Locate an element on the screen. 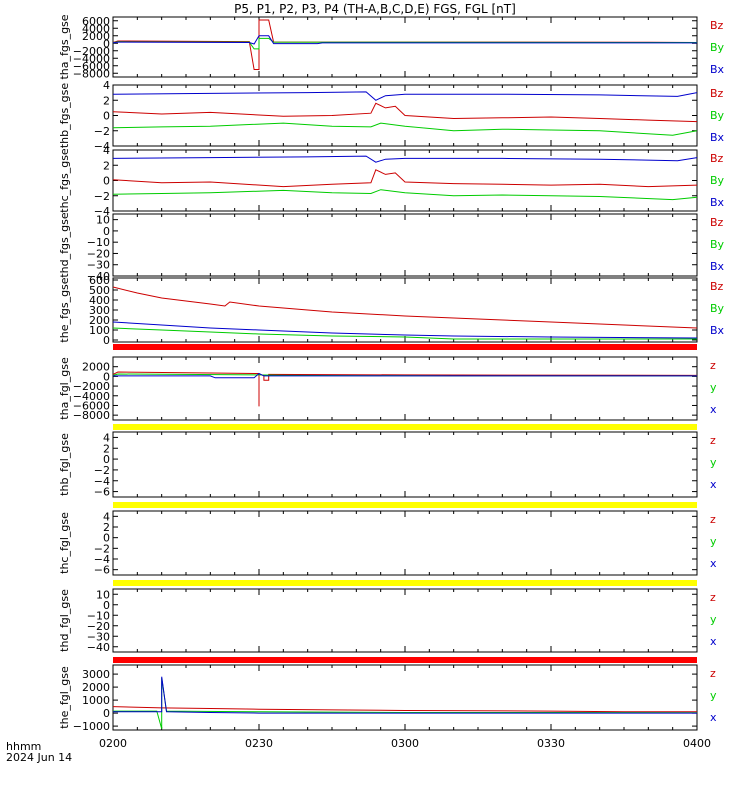 The image size is (750, 800). y-tick-label: 500 is located at coordinates (99, 290).